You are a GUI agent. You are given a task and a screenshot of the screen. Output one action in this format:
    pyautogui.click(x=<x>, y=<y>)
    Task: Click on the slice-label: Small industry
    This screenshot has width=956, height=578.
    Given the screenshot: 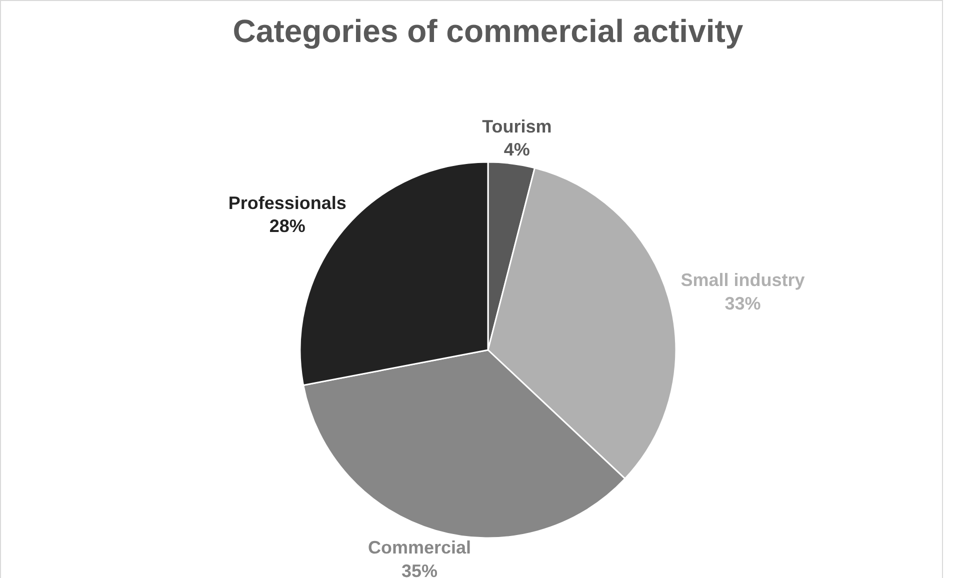 What is the action you would take?
    pyautogui.click(x=742, y=280)
    